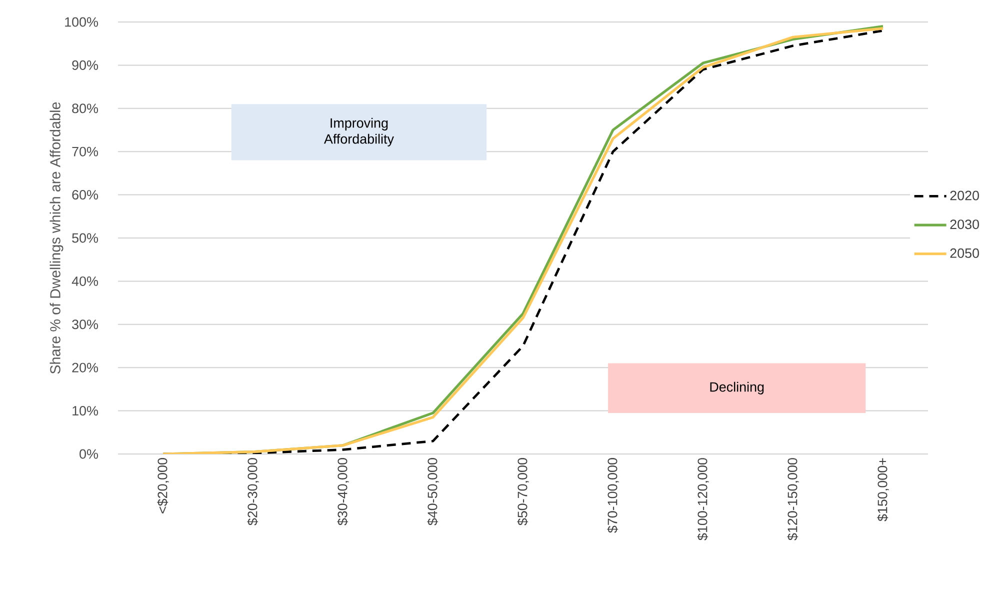 This screenshot has width=982, height=594. Describe the element at coordinates (613, 495) in the screenshot. I see `x-tick-label: $70-100,000` at that location.